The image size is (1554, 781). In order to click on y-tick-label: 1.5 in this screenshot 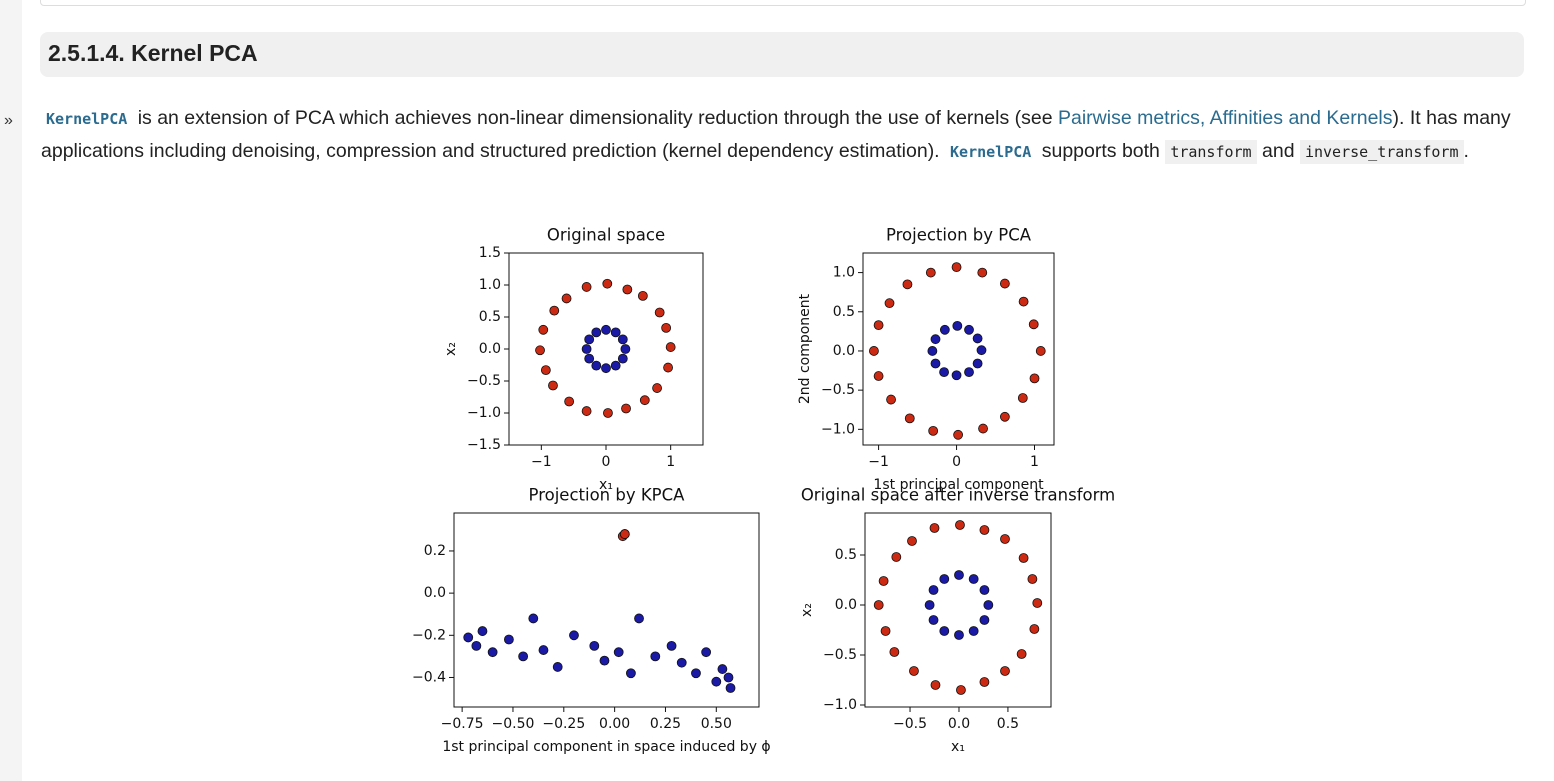, I will do `click(490, 253)`.